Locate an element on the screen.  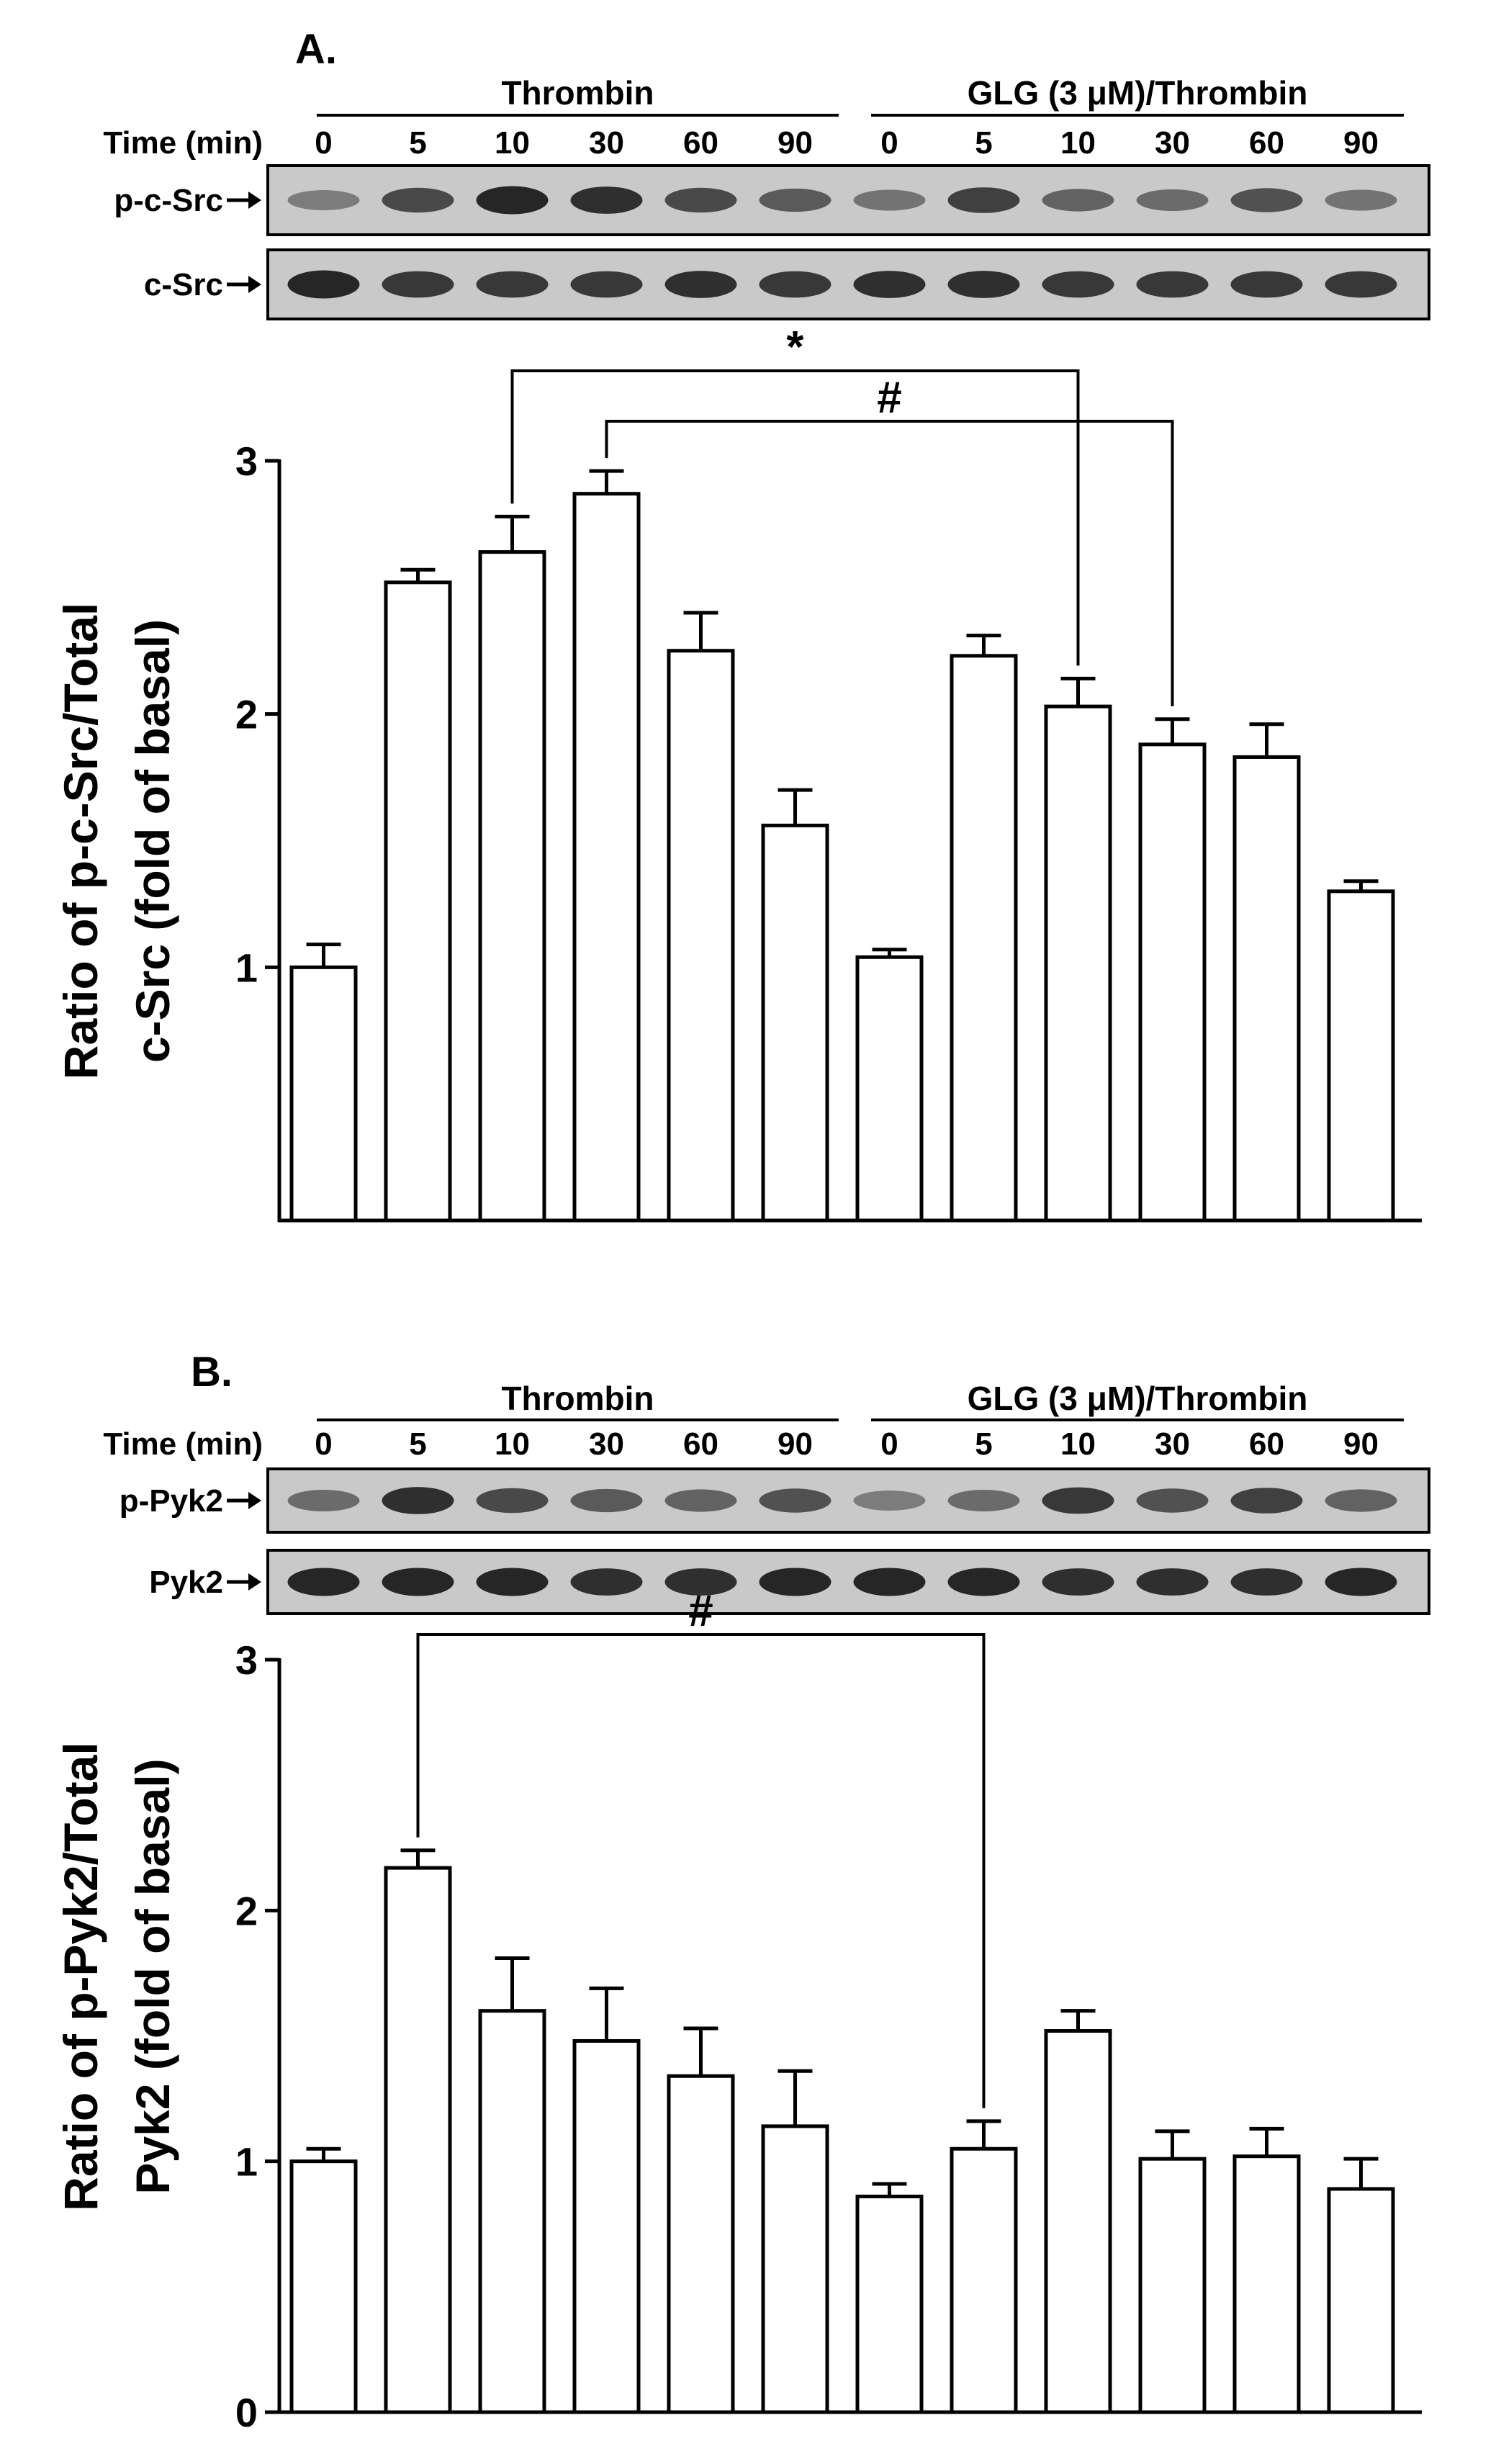
panel-label: A. is located at coordinates (316, 49).